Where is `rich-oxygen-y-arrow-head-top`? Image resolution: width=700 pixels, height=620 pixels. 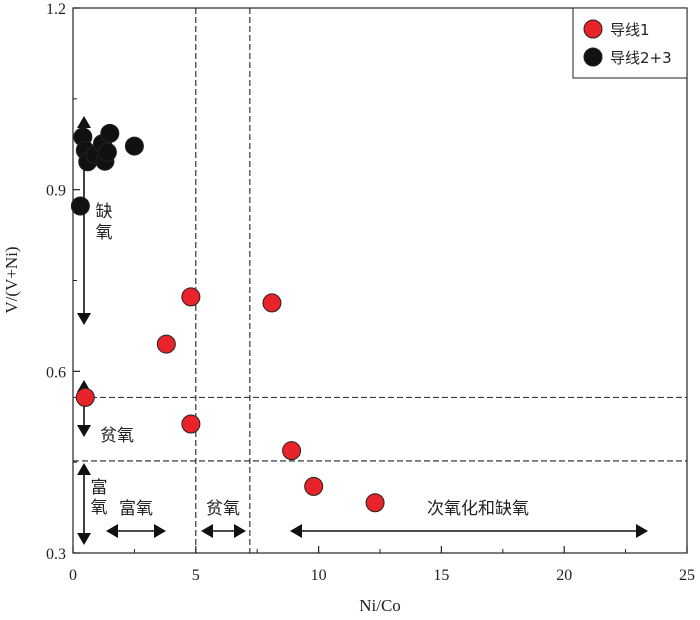
rich-oxygen-y-arrow-head-top is located at coordinates (84, 469).